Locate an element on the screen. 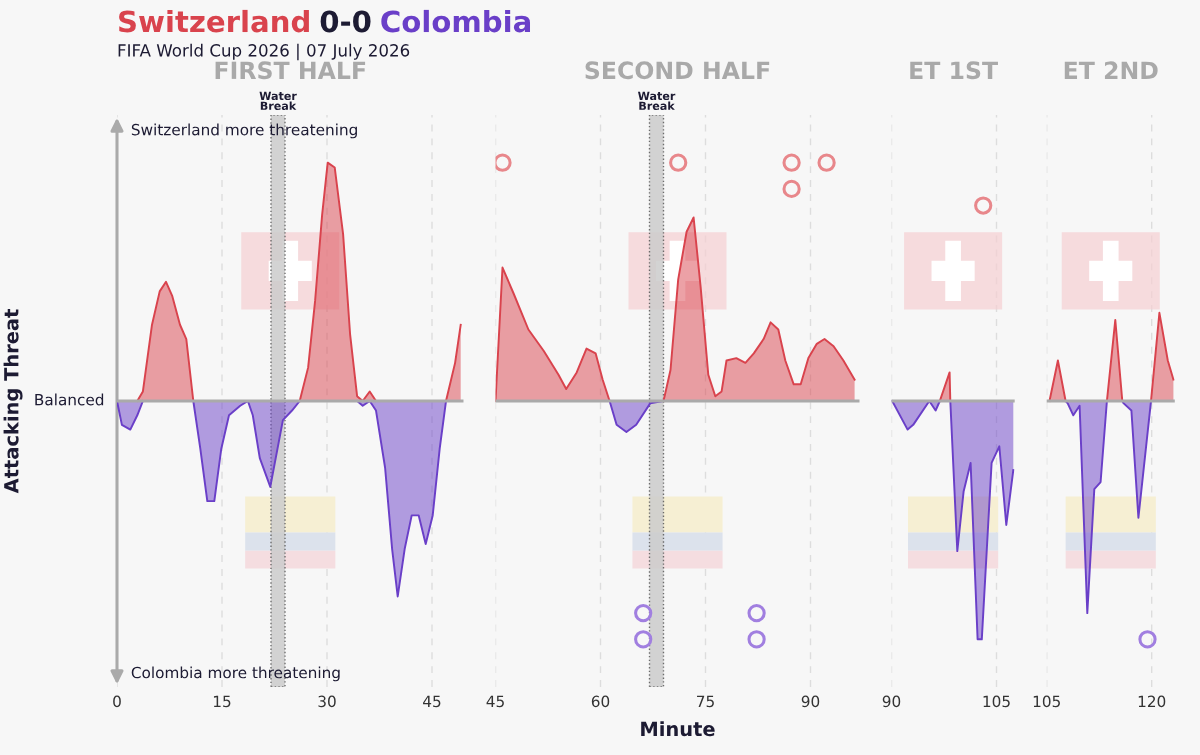  text: Switzerland more threatening is located at coordinates (244, 131).